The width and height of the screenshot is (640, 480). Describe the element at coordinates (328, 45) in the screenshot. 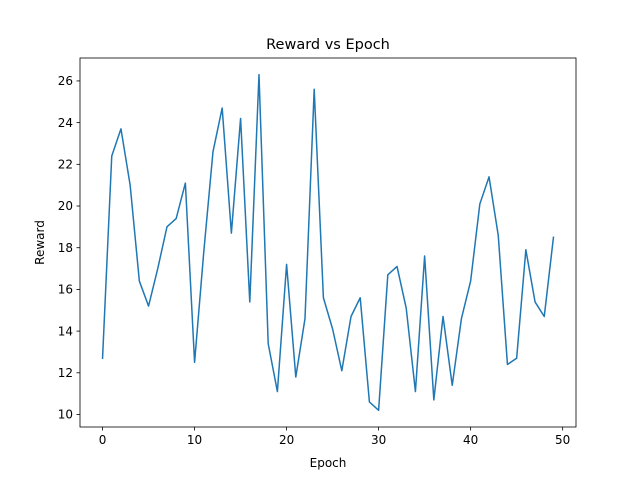

I see `chart-title: Reward vs Epoch` at that location.